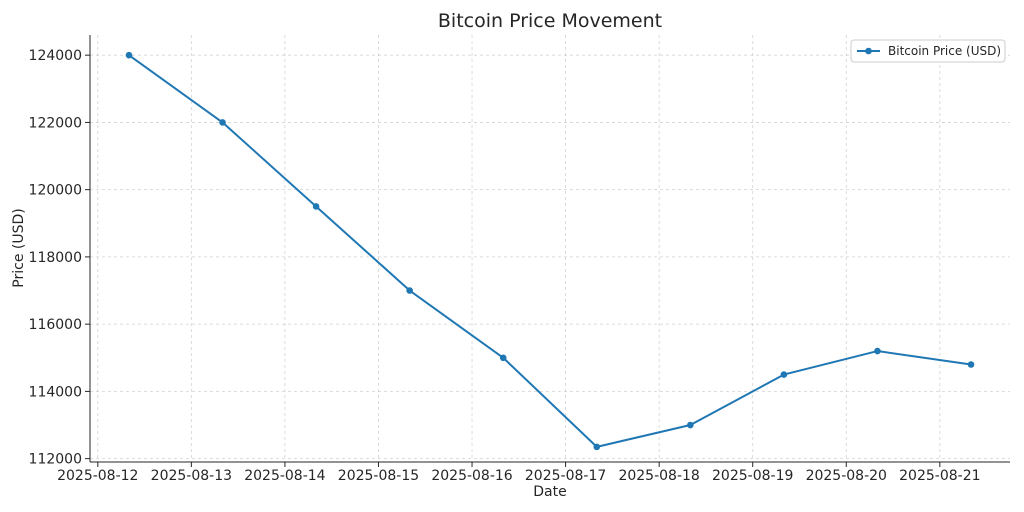 This screenshot has width=1024, height=512. What do you see at coordinates (55, 325) in the screenshot?
I see `y-tick-label: 116000` at bounding box center [55, 325].